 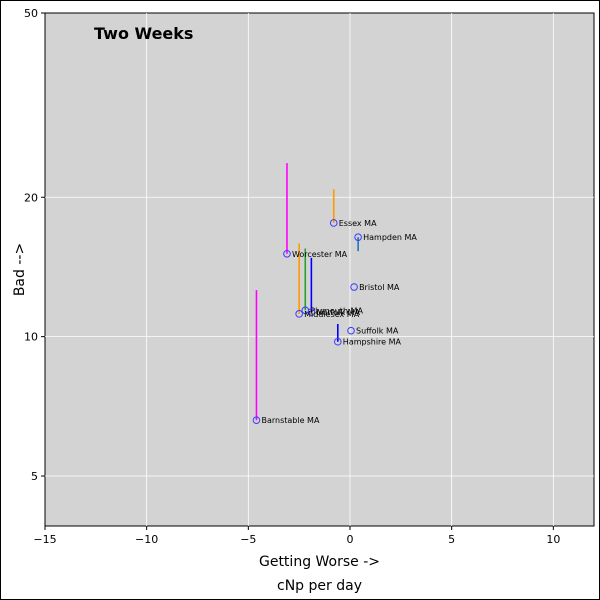 I want to click on point-label: Essex MA, so click(x=358, y=223).